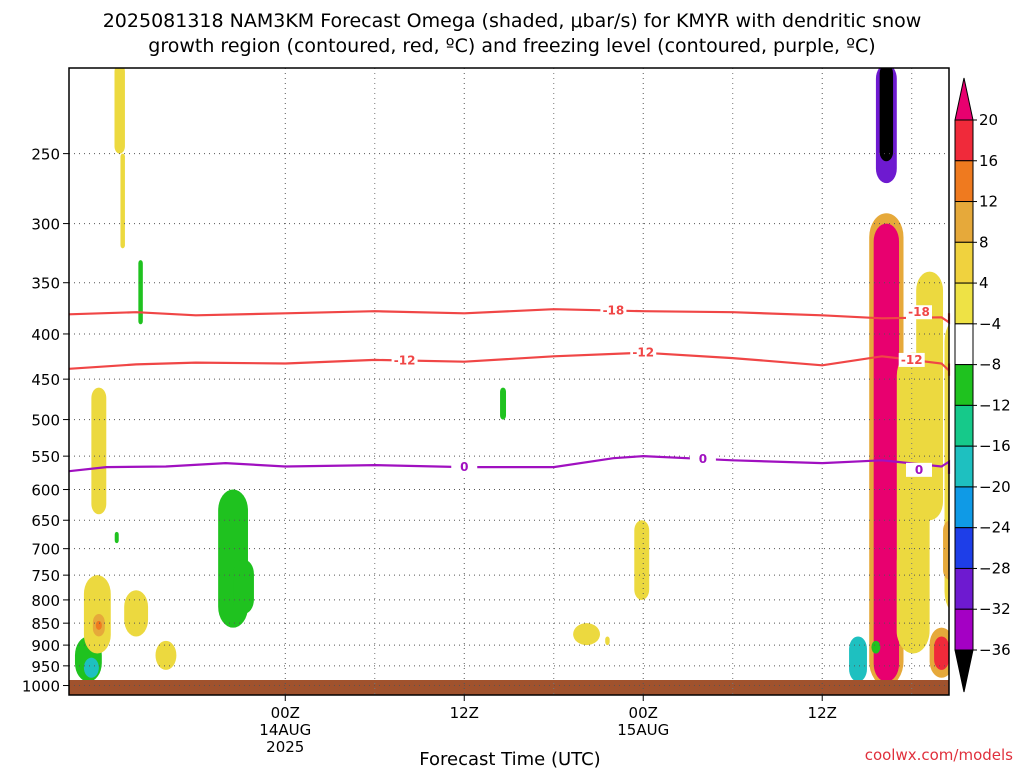 This screenshot has width=1024, height=768. I want to click on colorbar-label: −16, so click(995, 446).